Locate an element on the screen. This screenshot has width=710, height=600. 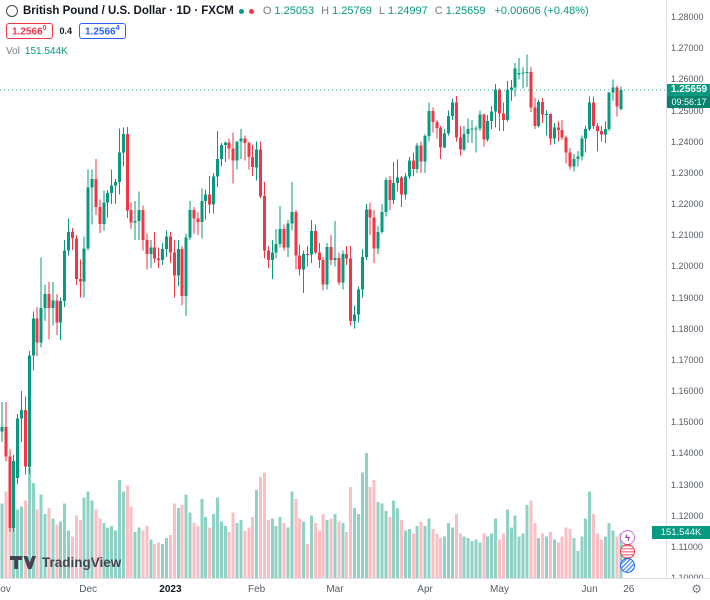
time-axis-tick: Apr is located at coordinates (425, 589).